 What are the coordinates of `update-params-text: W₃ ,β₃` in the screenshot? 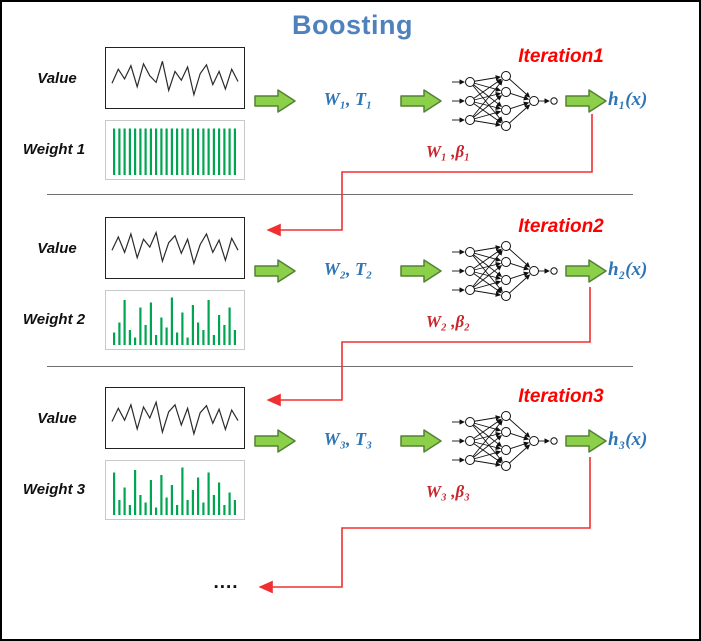 It's located at (448, 491).